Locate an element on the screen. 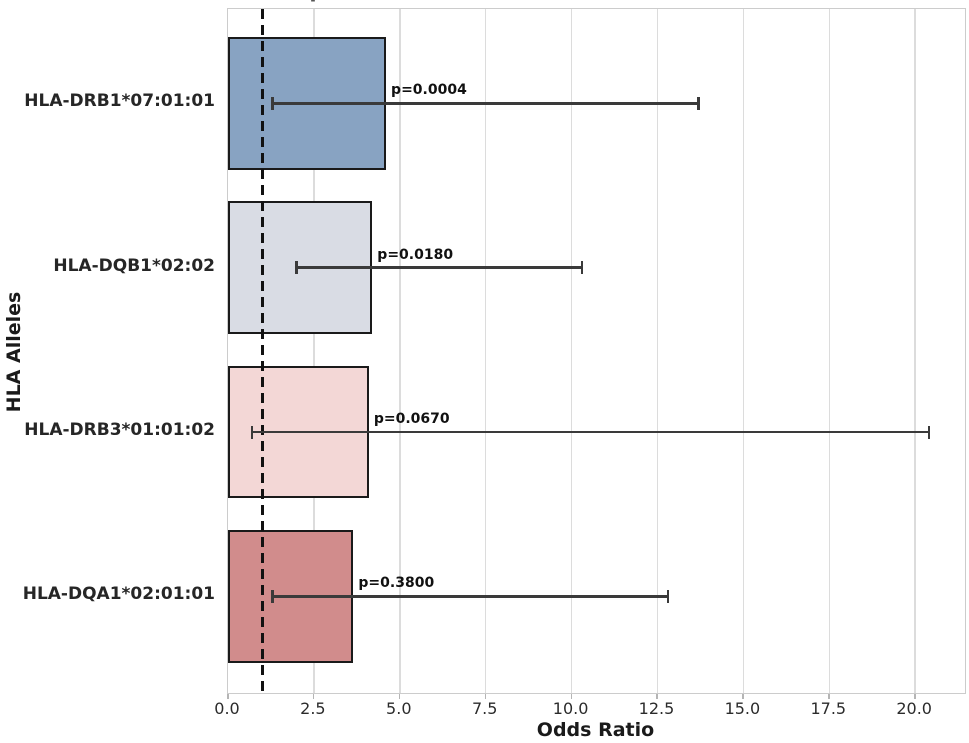 The image size is (969, 743). x-tick-label-10.0: 10.0 is located at coordinates (570, 708).